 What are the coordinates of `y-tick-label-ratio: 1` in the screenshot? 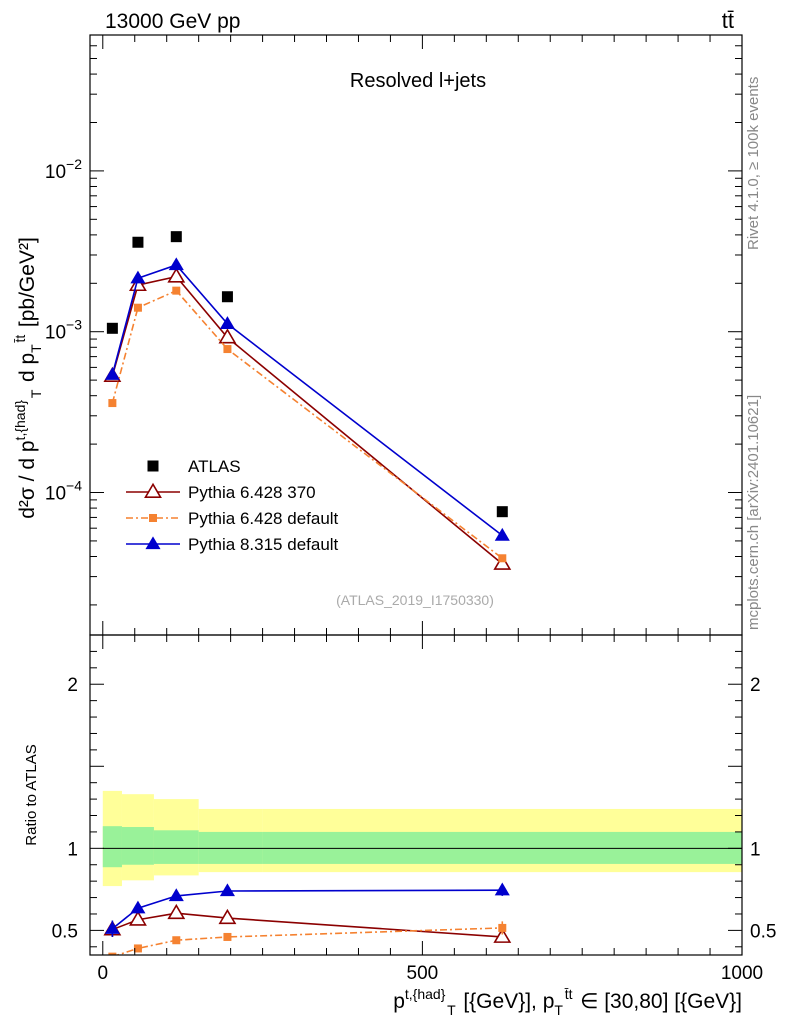 It's located at (72, 849).